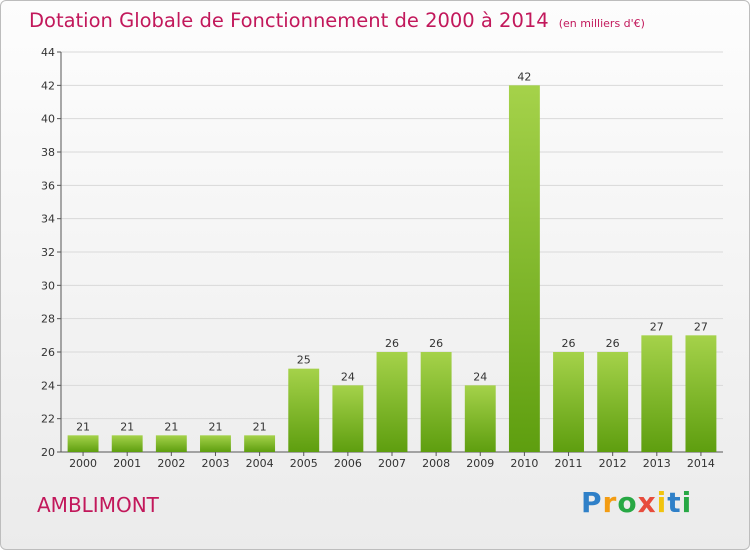  Describe the element at coordinates (613, 463) in the screenshot. I see `x-tick-label: 2012` at that location.